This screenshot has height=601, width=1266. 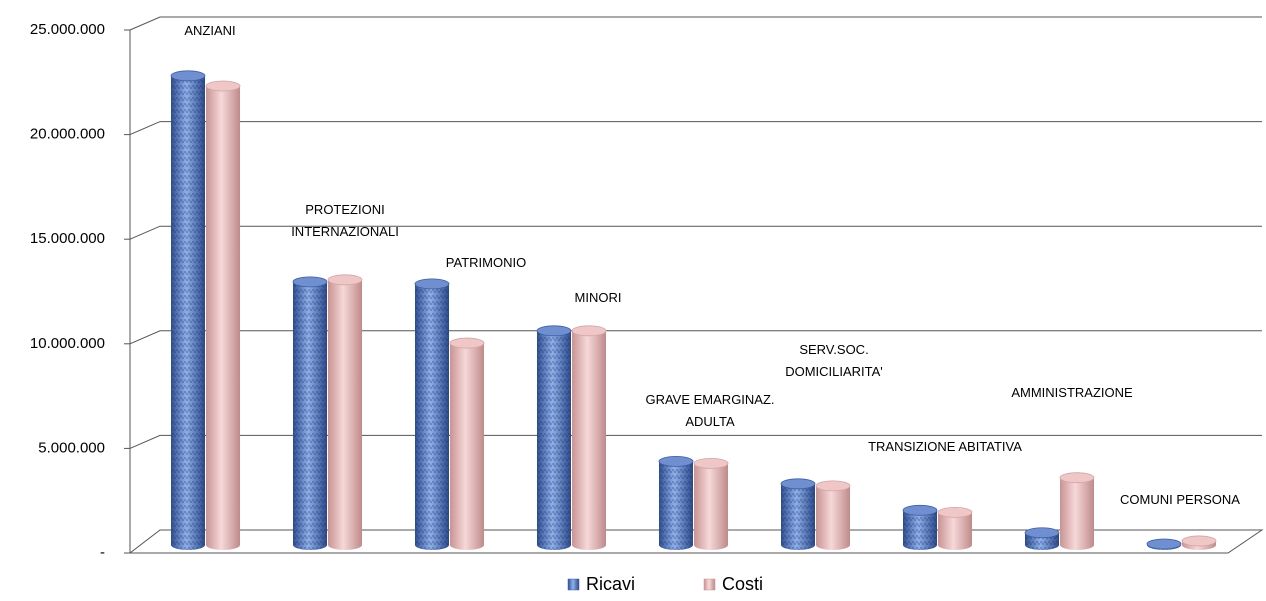 What do you see at coordinates (345, 220) in the screenshot?
I see `category-label: PROTEZIONI INTERNAZIONALI` at bounding box center [345, 220].